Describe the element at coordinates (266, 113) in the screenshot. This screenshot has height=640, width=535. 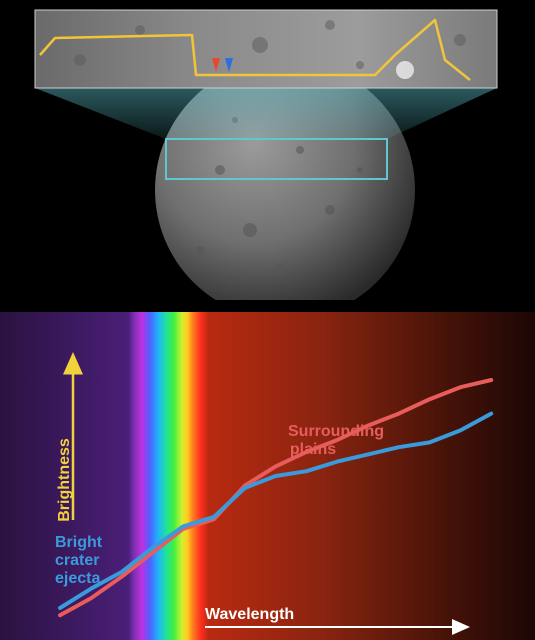
I see `zoom-funnel` at that location.